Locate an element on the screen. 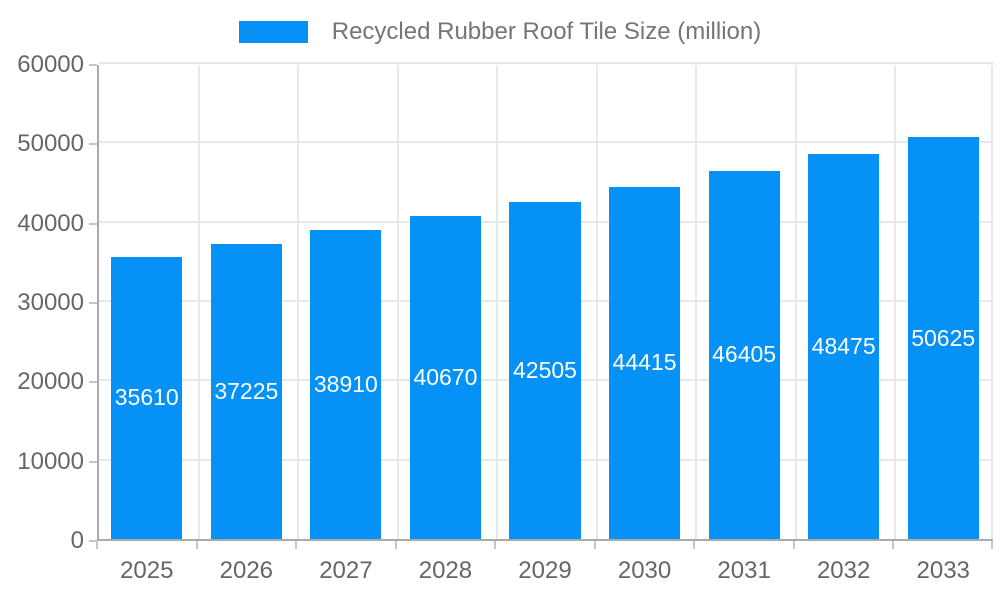 The image size is (1000, 600). bar-2025: 35610 is located at coordinates (147, 397).